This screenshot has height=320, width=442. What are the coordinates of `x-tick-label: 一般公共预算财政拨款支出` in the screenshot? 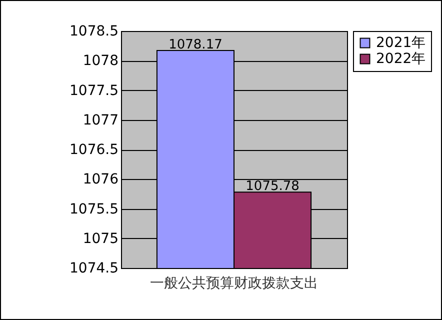 It's located at (234, 284).